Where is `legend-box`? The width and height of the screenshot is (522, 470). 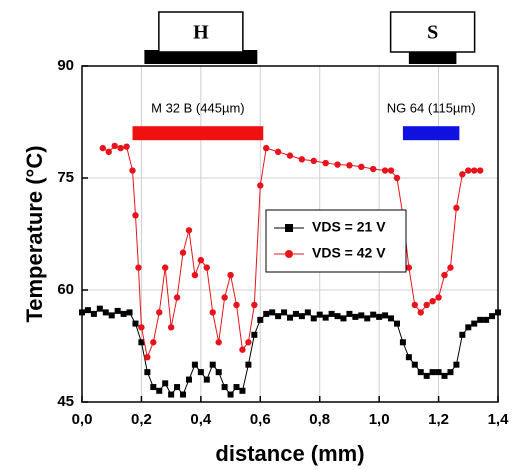 legend-box is located at coordinates (336, 241).